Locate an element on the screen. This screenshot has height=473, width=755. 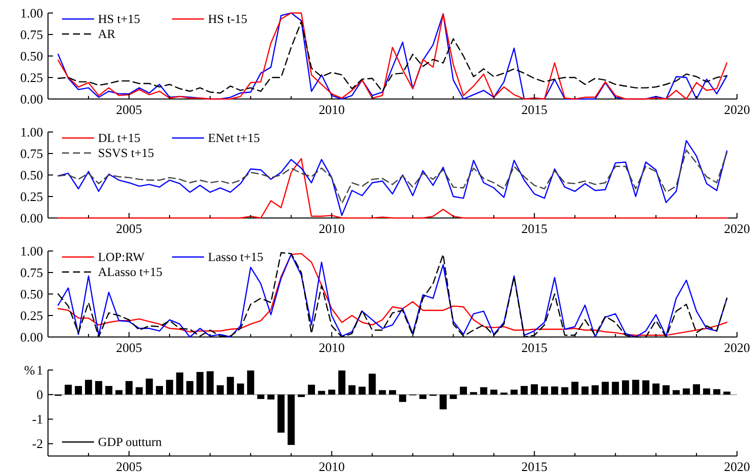
y-axis-title: % is located at coordinates (30, 370).